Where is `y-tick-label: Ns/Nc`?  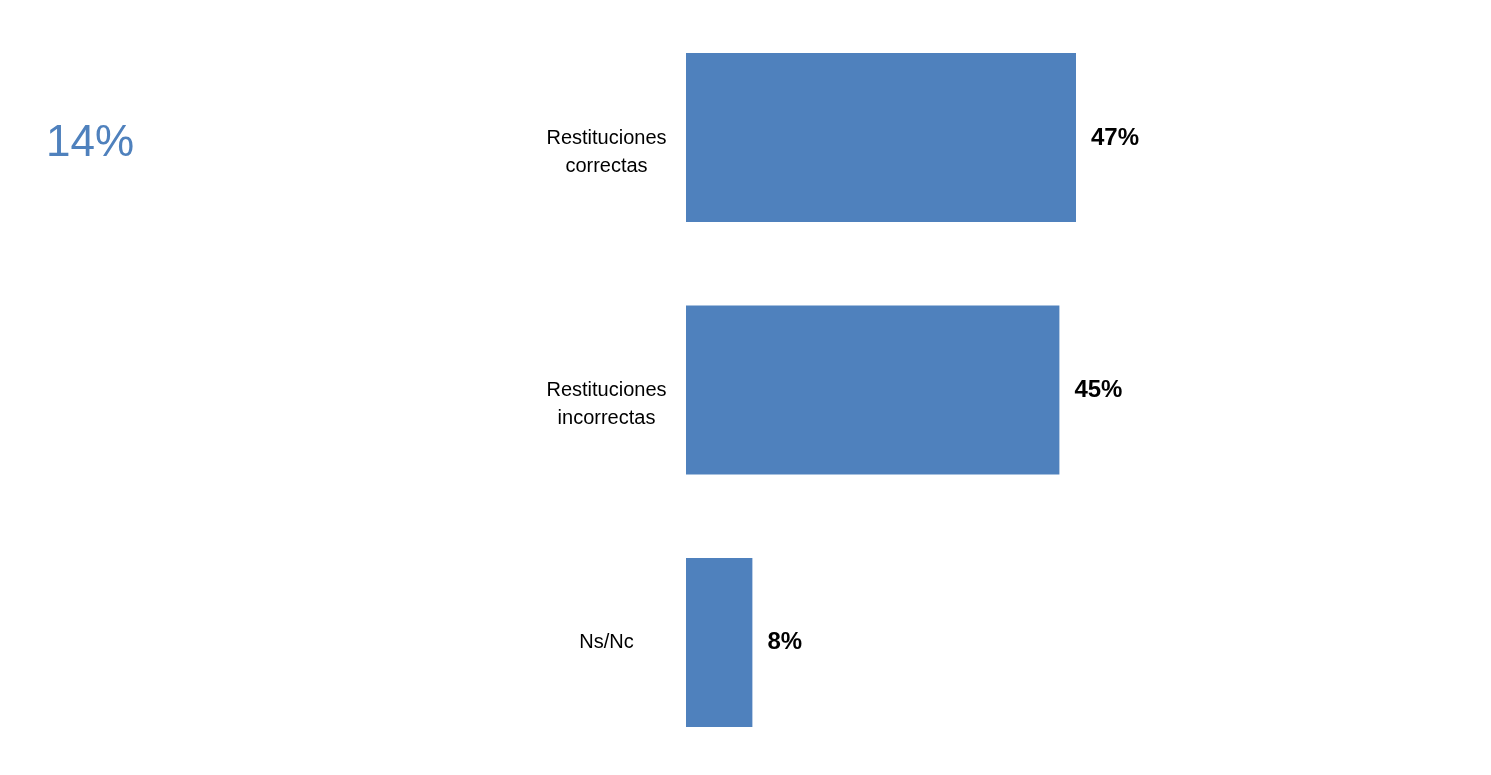 y-tick-label: Ns/Nc is located at coordinates (606, 641).